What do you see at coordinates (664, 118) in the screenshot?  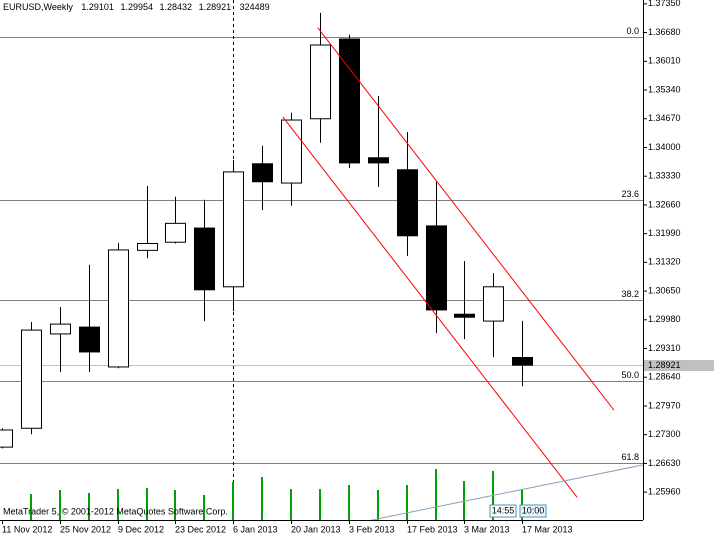 I see `y-tick-label: 1.34670` at bounding box center [664, 118].